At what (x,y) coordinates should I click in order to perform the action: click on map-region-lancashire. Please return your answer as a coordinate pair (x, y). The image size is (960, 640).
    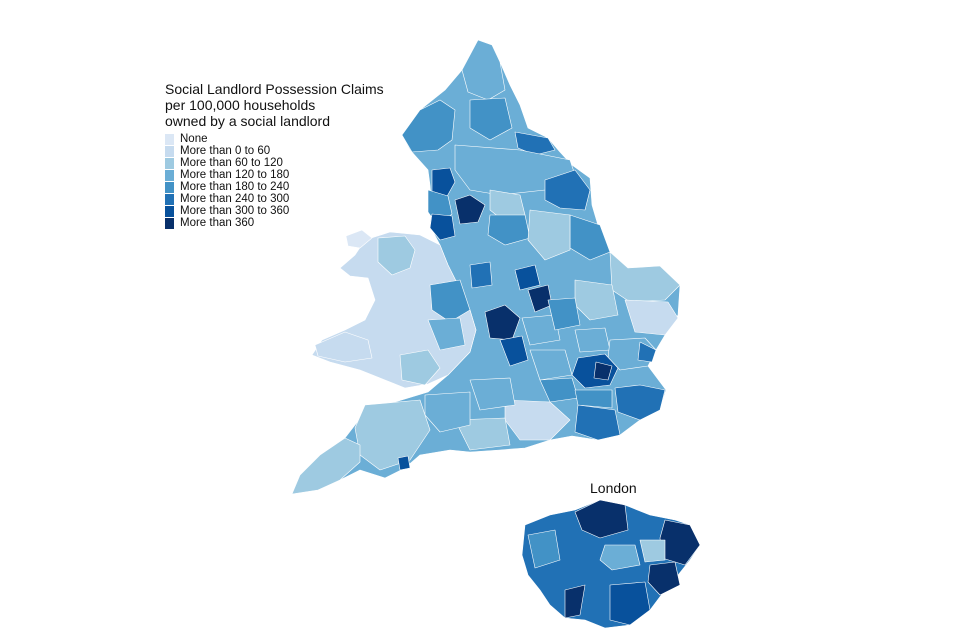
    Looking at the image, I should click on (443, 184).